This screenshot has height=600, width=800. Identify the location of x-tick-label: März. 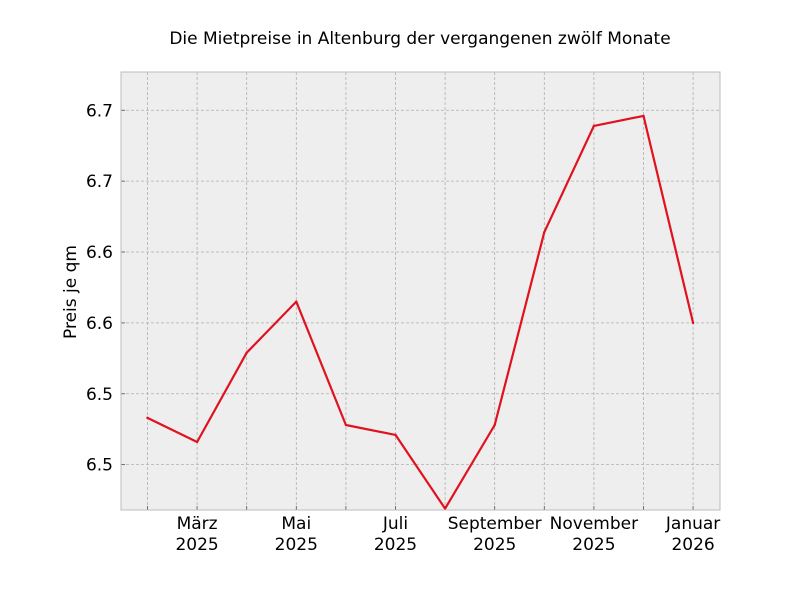
(197, 524).